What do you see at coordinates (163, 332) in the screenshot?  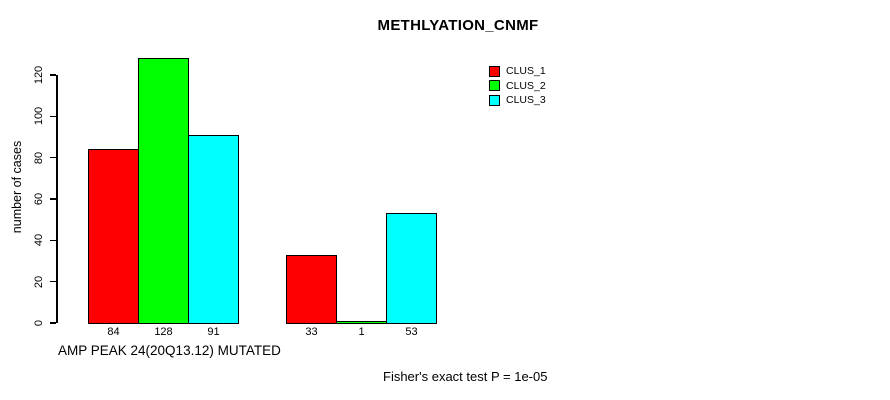 I see `bar-value-label: 128` at bounding box center [163, 332].